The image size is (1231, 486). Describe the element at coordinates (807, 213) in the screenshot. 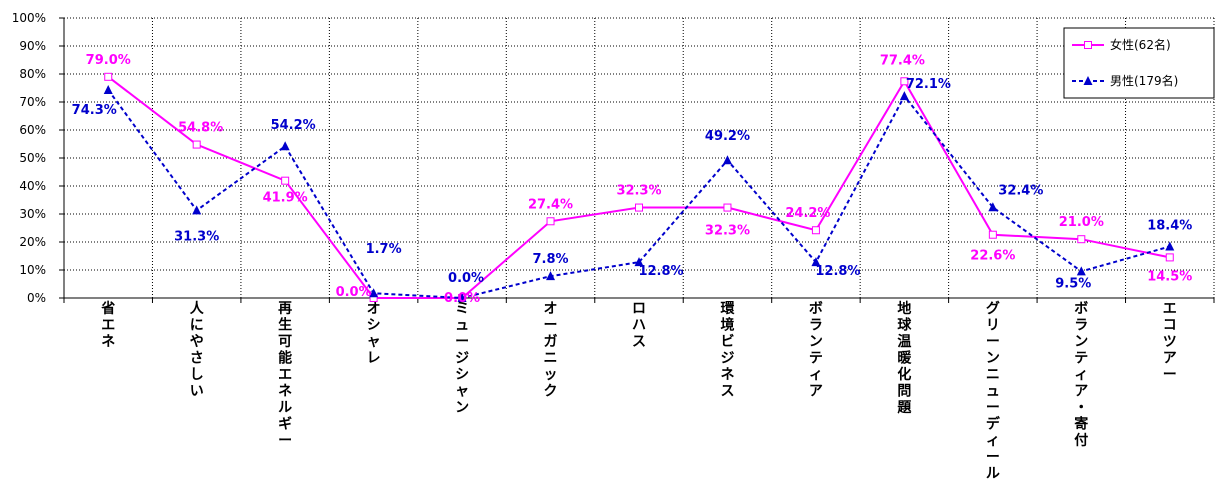

I see `data-label: 24.2%` at that location.